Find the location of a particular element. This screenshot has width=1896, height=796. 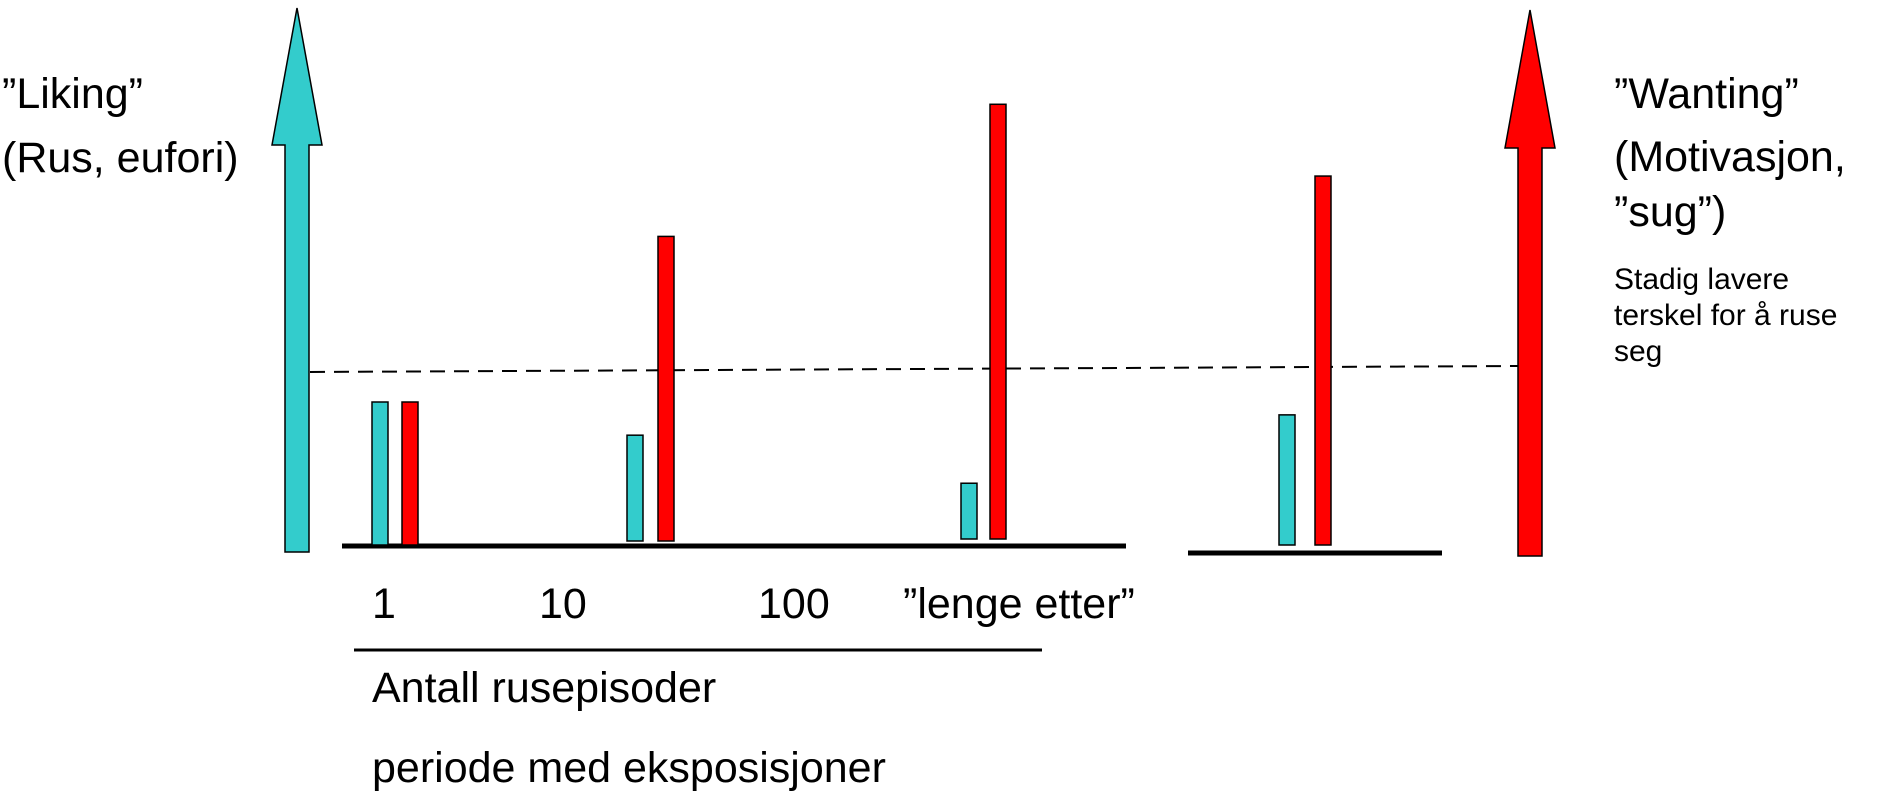

liking-subtitle: (Rus, eufori) is located at coordinates (120, 158).